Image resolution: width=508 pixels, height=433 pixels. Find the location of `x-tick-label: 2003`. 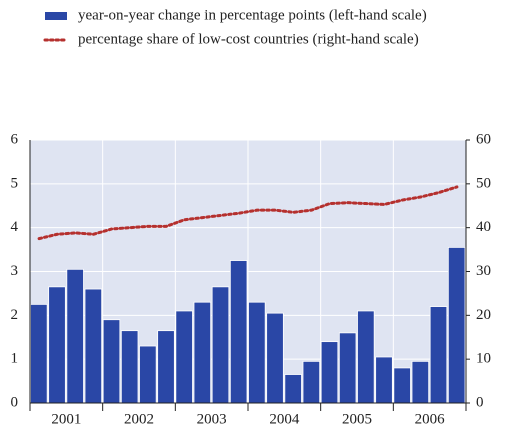

x-tick-label: 2003 is located at coordinates (212, 419).